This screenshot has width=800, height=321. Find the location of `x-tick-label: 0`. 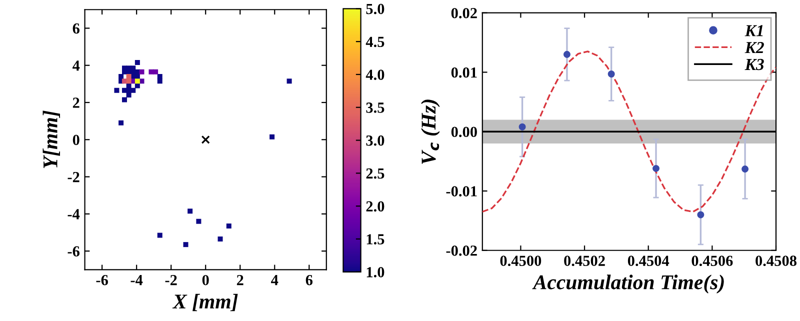

x-tick-label: 0 is located at coordinates (205, 280).